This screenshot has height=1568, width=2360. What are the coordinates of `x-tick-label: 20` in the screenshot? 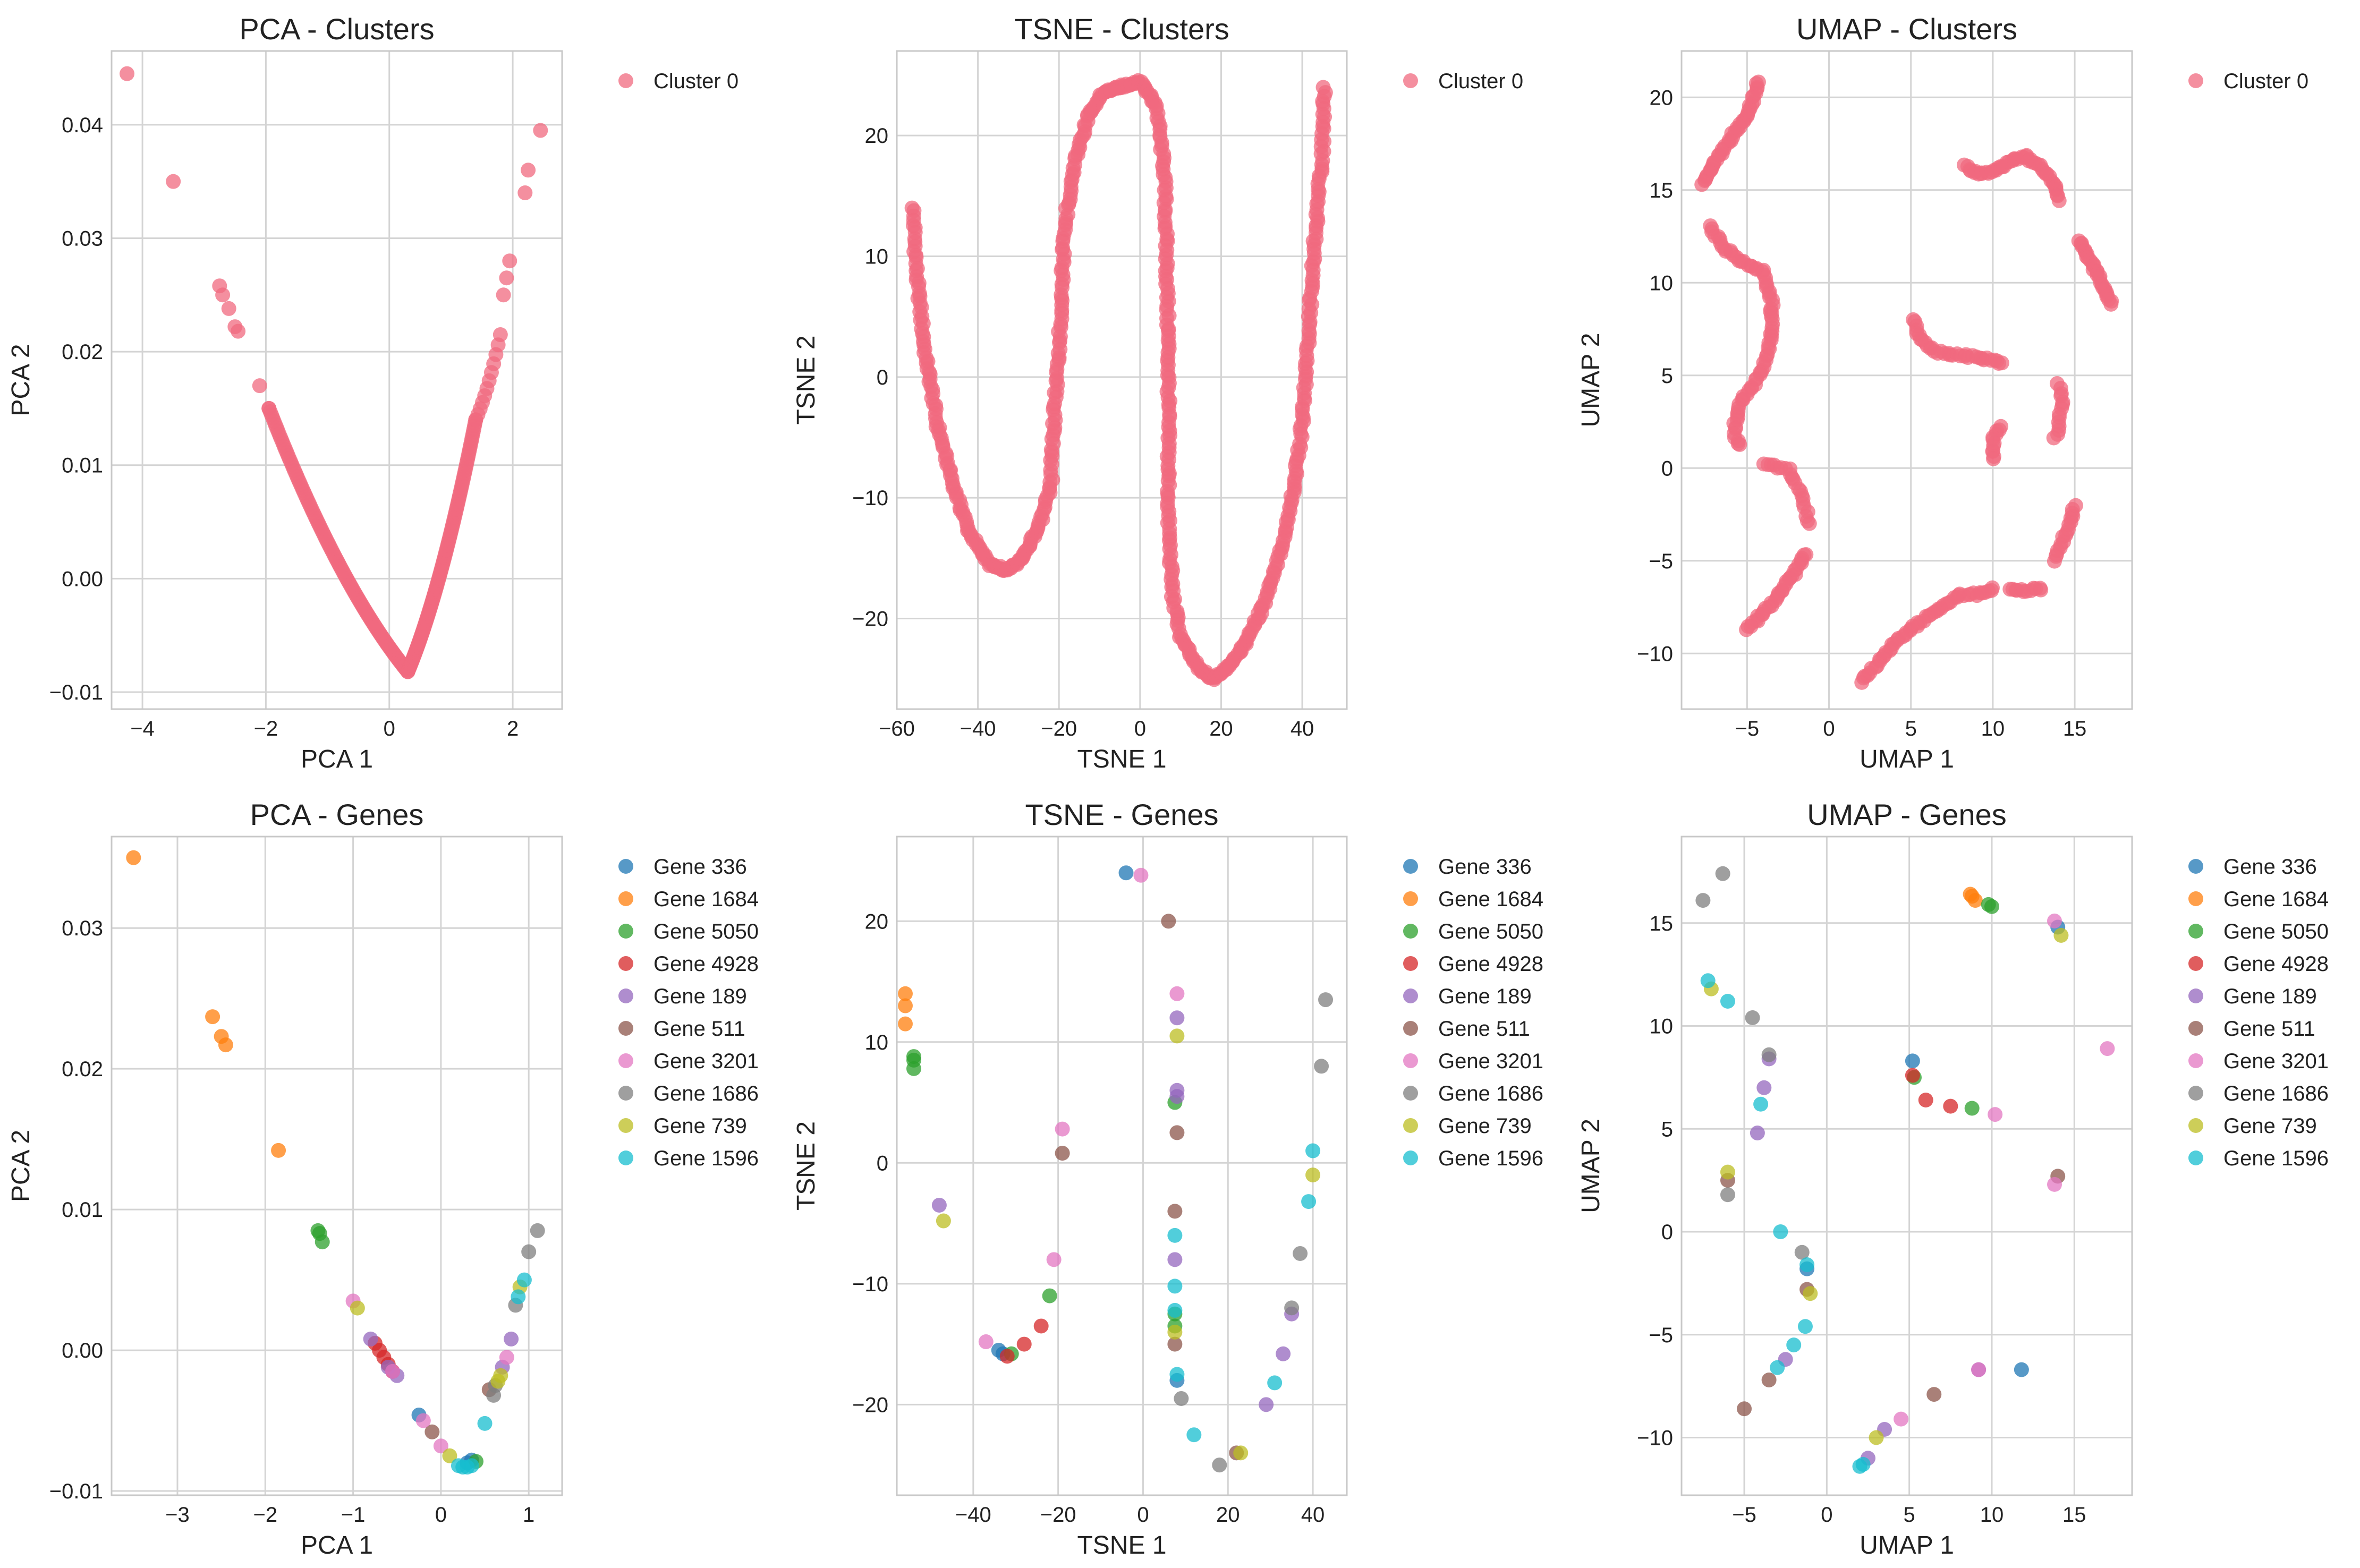 It's located at (1221, 729).